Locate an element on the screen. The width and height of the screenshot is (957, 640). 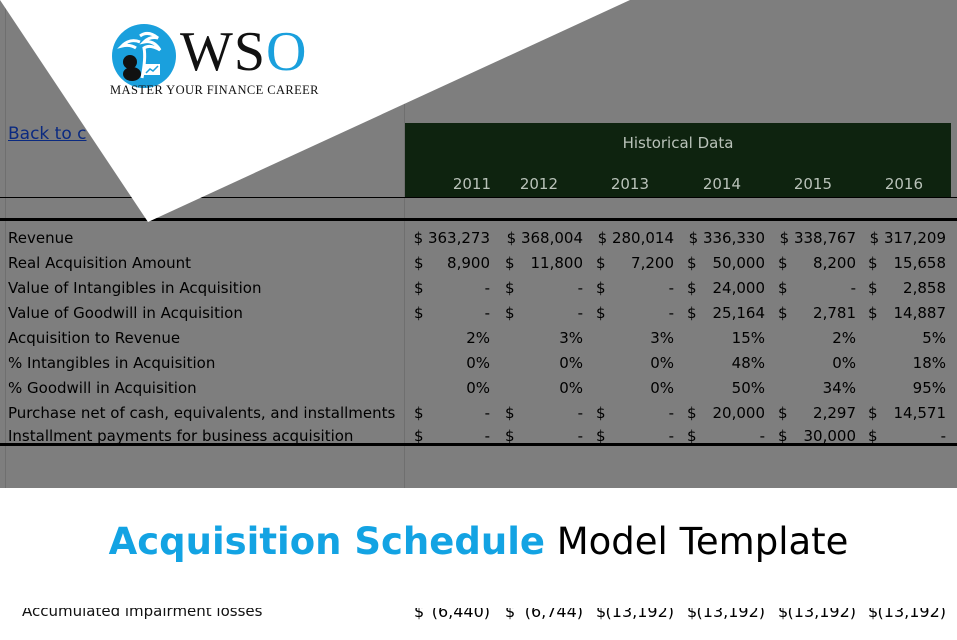
wso-wordmark: WSO is located at coordinates (243, 52).